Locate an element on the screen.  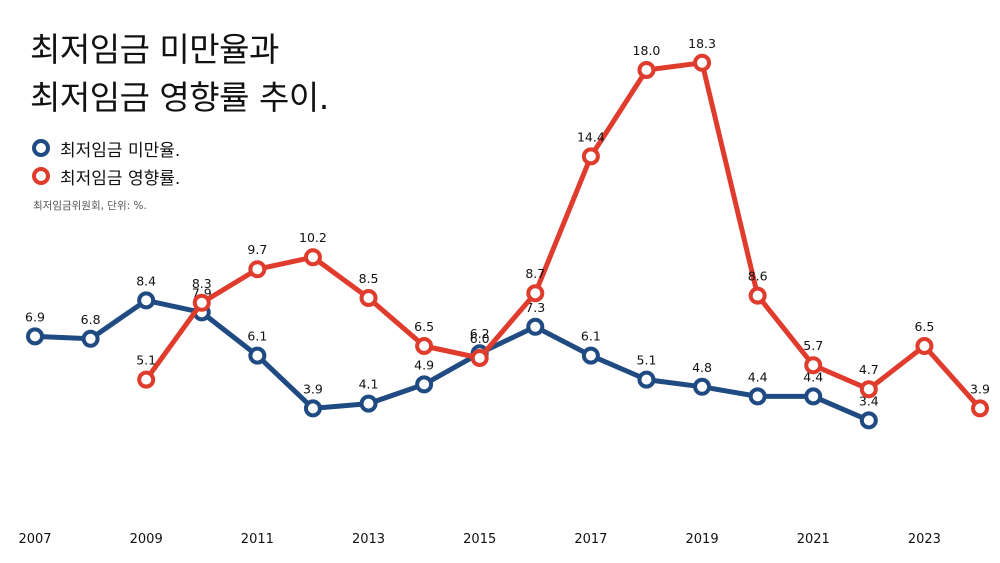
series-1-data-label: 4.1 is located at coordinates (369, 384).